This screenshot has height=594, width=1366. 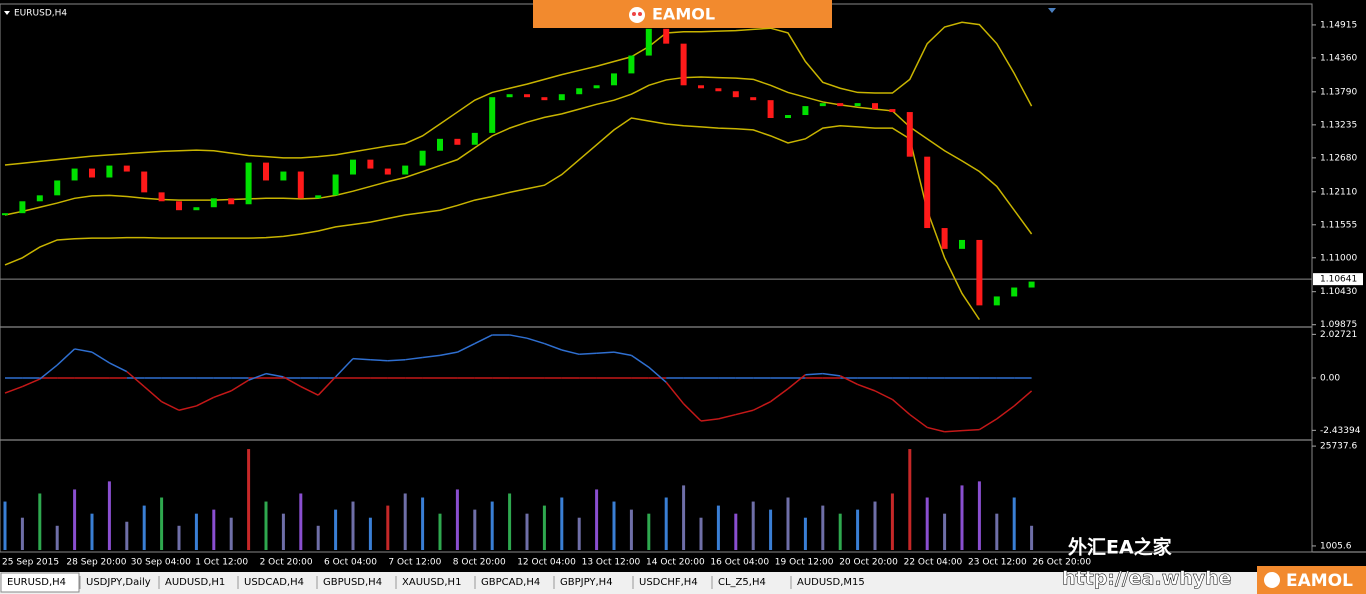 I want to click on scroll-marker, so click(x=1052, y=10).